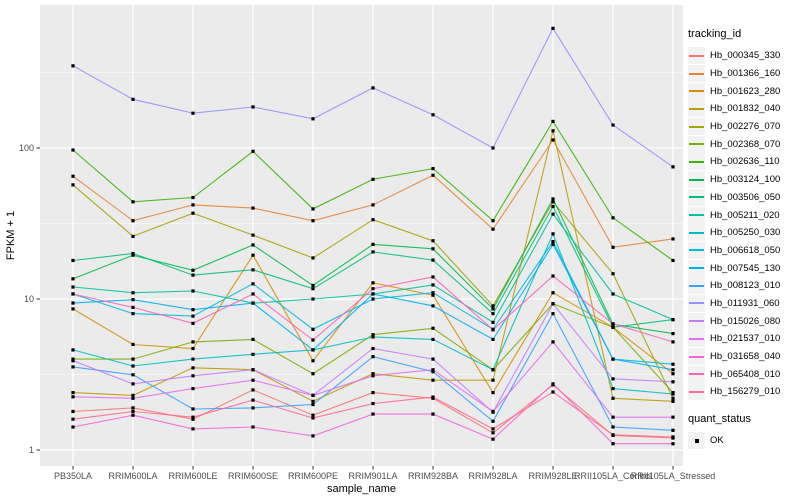 This screenshot has height=500, width=800. I want to click on legend-entry: Hb_001366_160, so click(743, 74).